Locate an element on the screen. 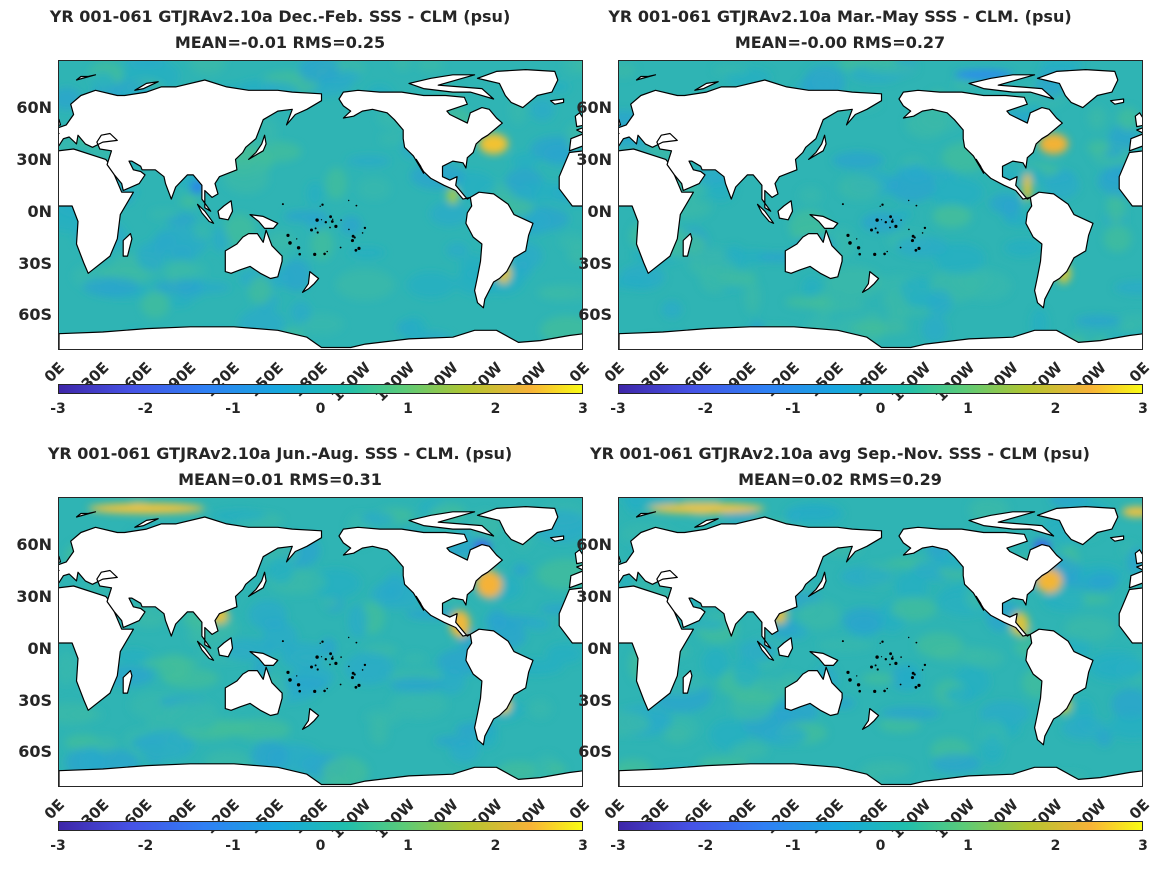 This screenshot has width=1167, height=875. land-arctic_isl1 is located at coordinates (1011, 524).